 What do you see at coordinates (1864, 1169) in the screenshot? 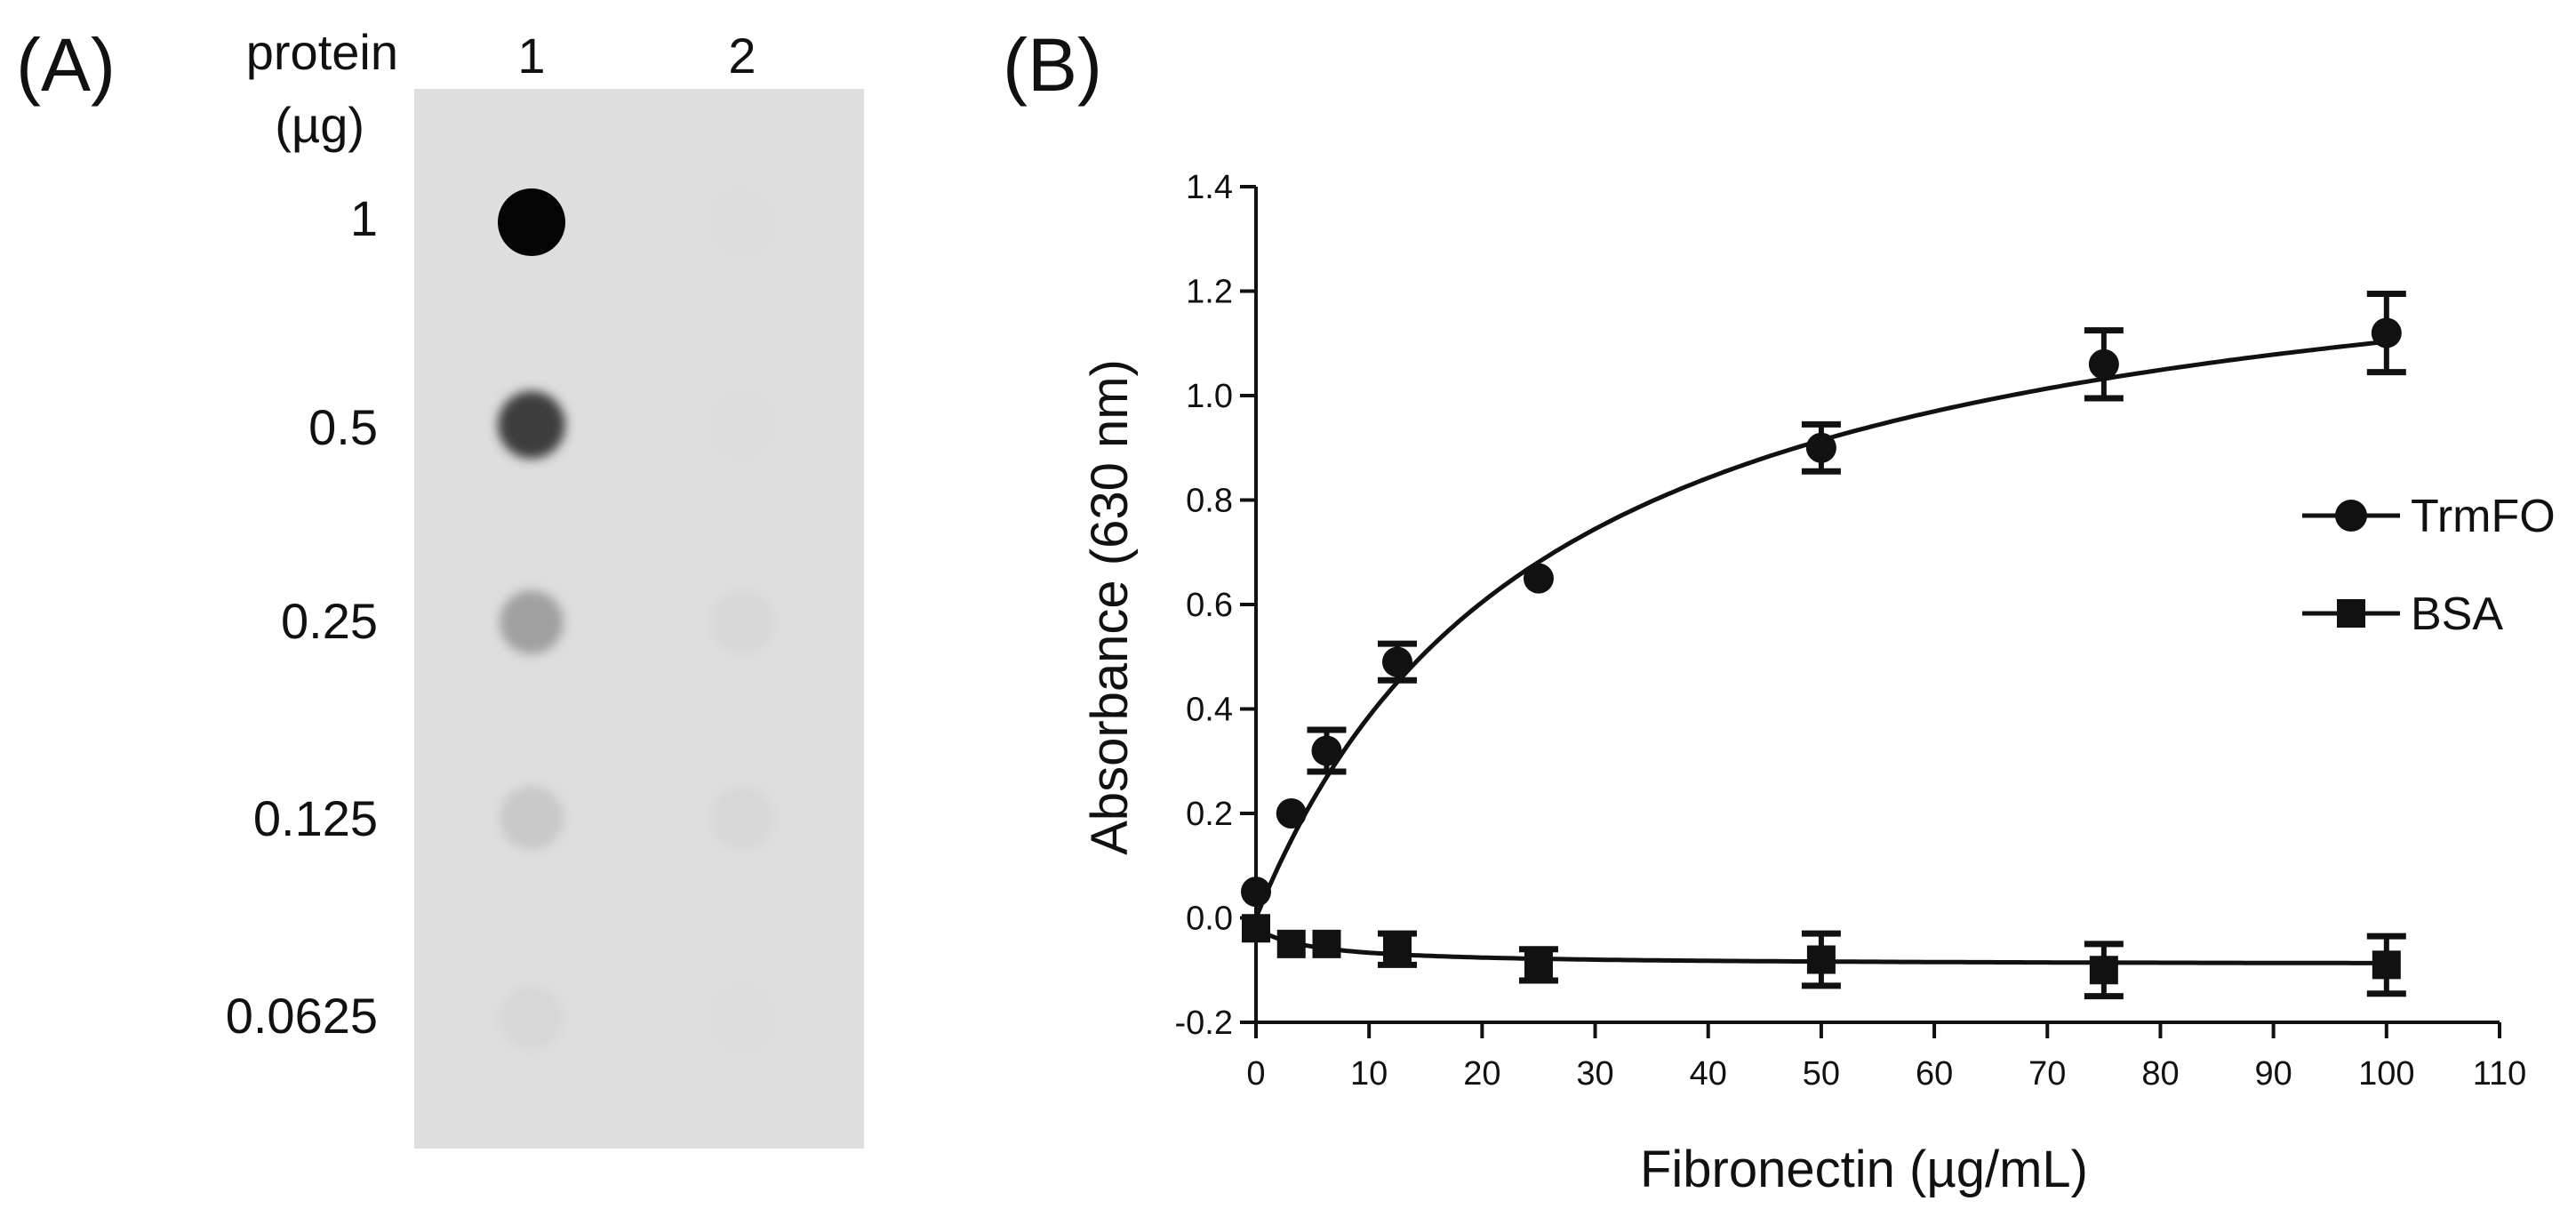
I see `x-axis-title: Fibronectin (µg/mL)` at bounding box center [1864, 1169].